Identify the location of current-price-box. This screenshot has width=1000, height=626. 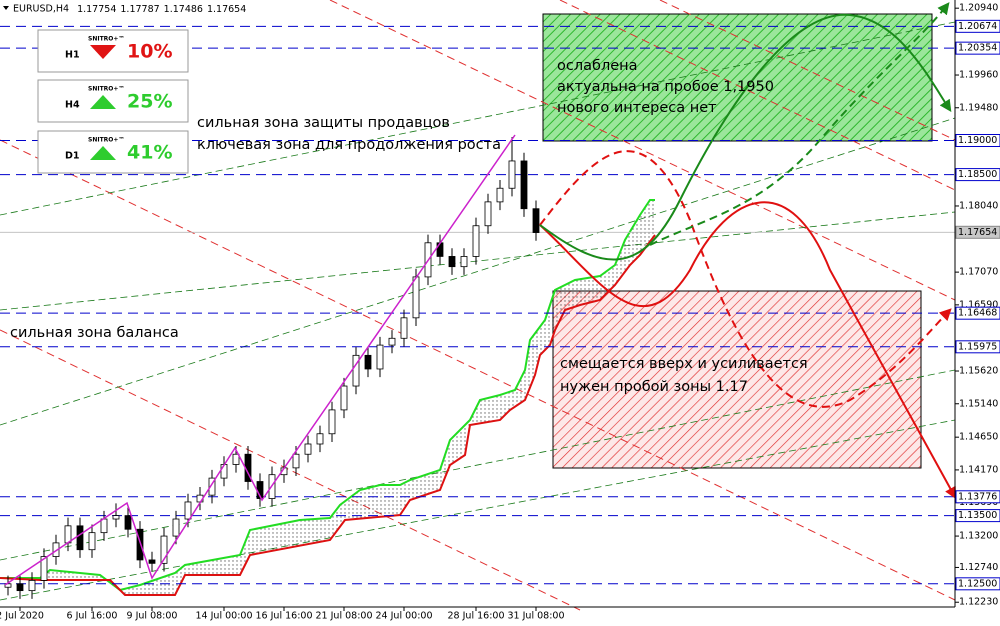
(977, 232).